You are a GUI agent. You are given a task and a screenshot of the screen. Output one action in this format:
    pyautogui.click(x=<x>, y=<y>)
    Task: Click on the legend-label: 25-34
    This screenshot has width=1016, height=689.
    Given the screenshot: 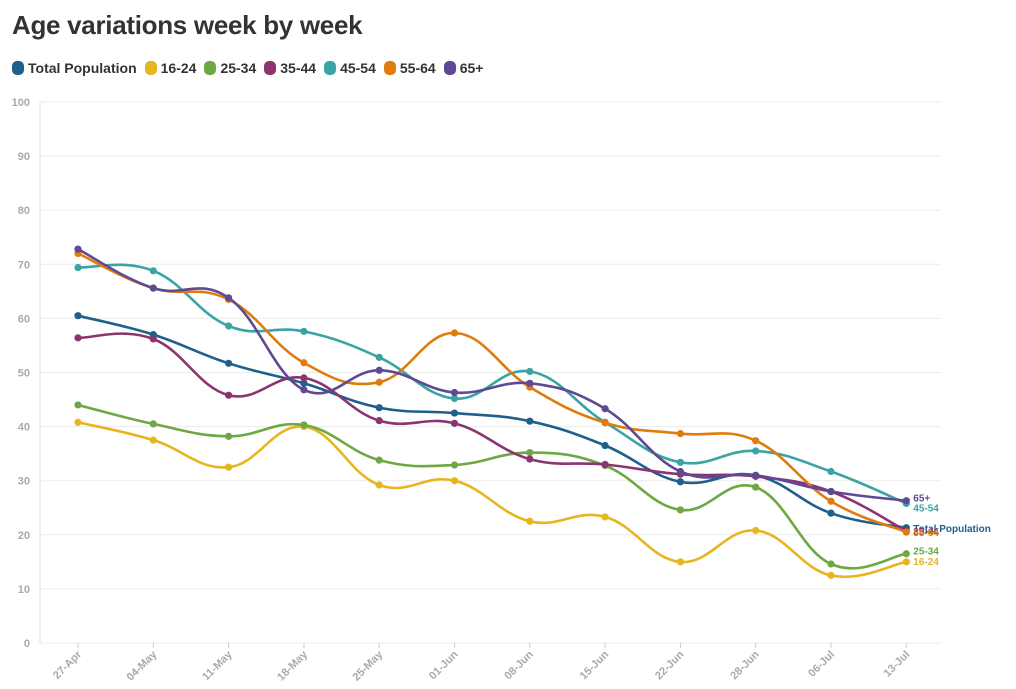 What is the action you would take?
    pyautogui.click(x=238, y=68)
    